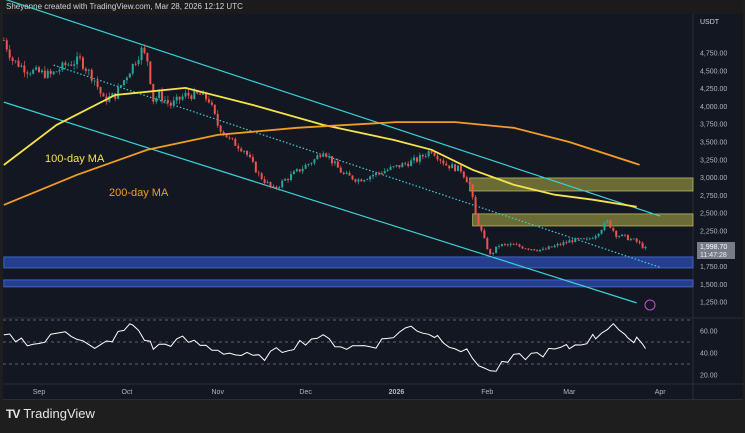 The width and height of the screenshot is (745, 433). What do you see at coordinates (709, 332) in the screenshot?
I see `rsi-tick-label: 60.00` at bounding box center [709, 332].